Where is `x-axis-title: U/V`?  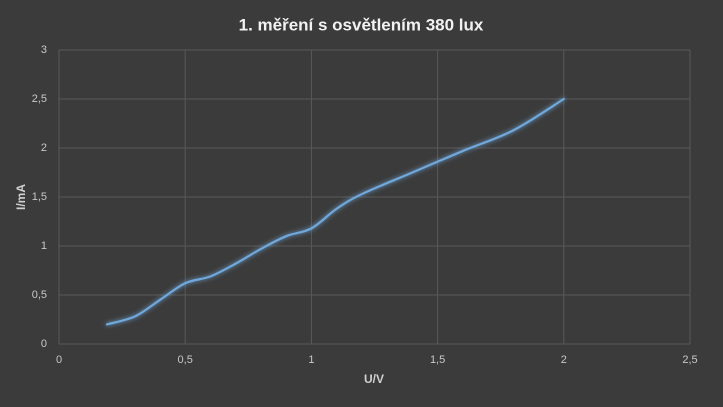
x-axis-title: U/V is located at coordinates (374, 379).